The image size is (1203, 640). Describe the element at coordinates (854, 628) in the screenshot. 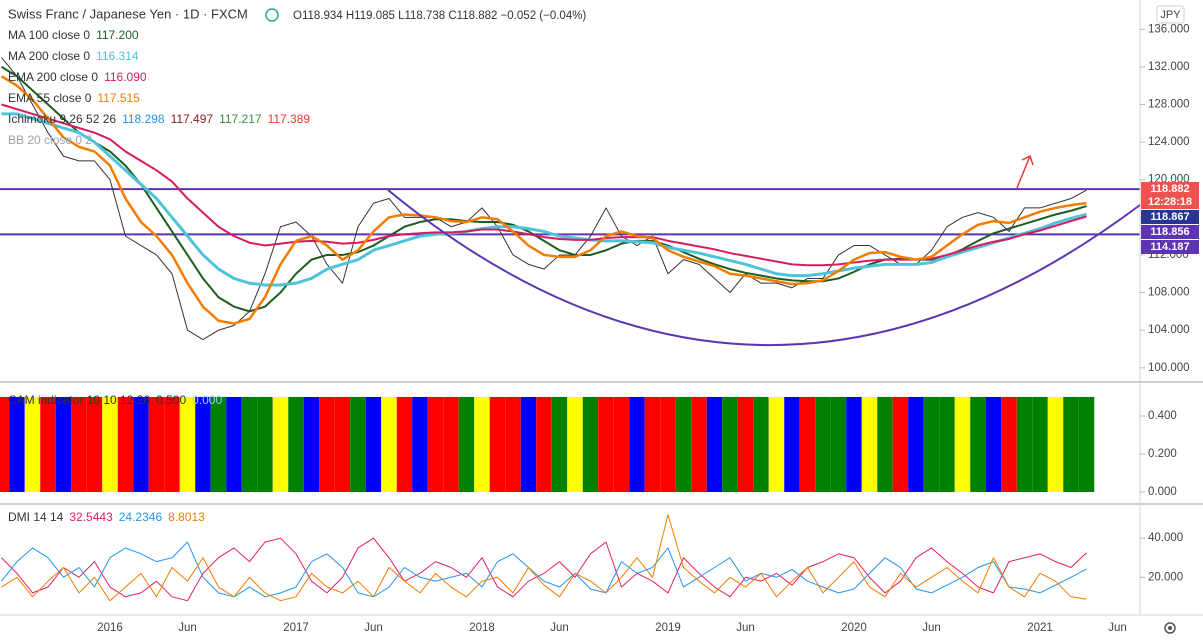

I see `x-tick-label: 2020` at that location.